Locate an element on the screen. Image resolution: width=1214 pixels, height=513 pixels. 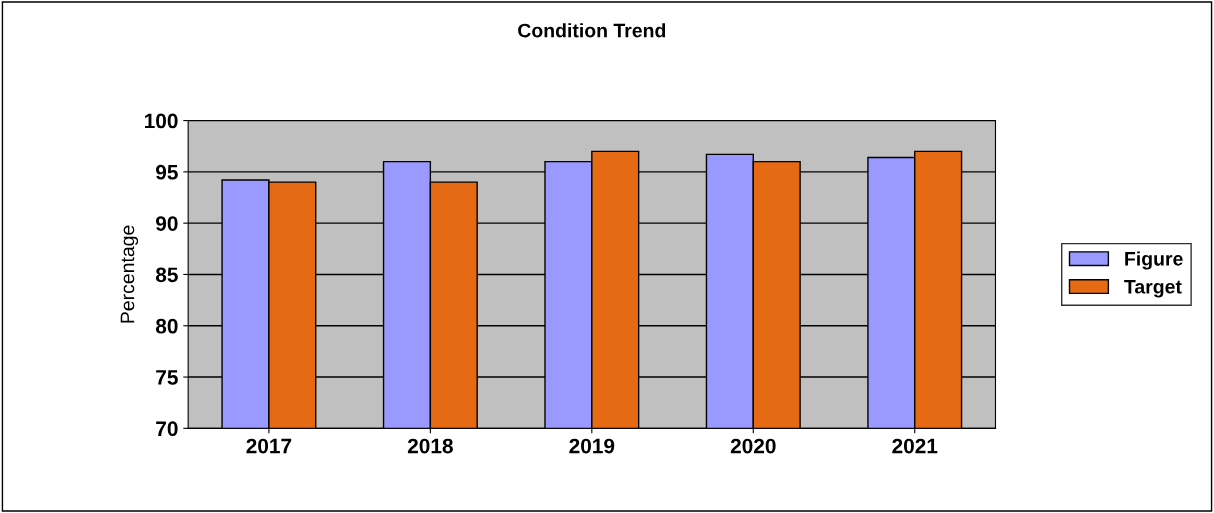
y-tick-label: 90 is located at coordinates (167, 223).